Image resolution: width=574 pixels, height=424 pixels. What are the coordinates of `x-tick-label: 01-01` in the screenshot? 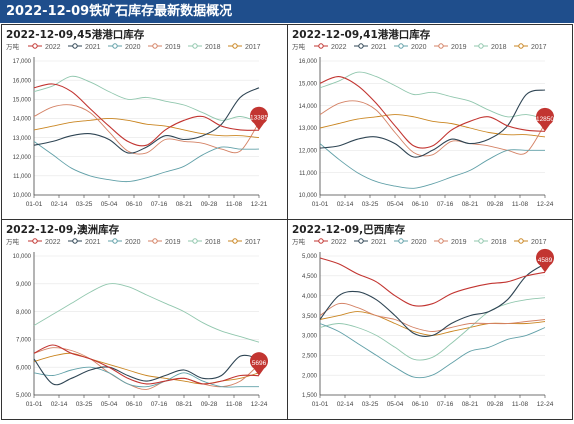 It's located at (320, 404).